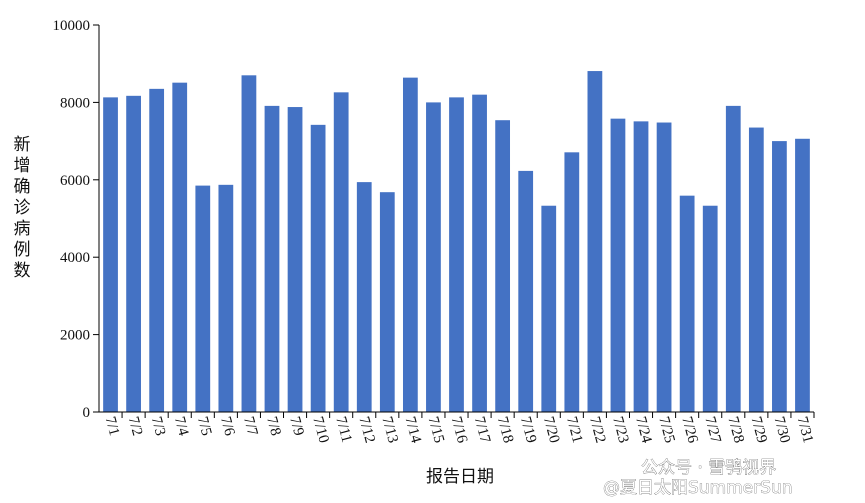  I want to click on x-tick-label: 7/1, so click(112, 426).